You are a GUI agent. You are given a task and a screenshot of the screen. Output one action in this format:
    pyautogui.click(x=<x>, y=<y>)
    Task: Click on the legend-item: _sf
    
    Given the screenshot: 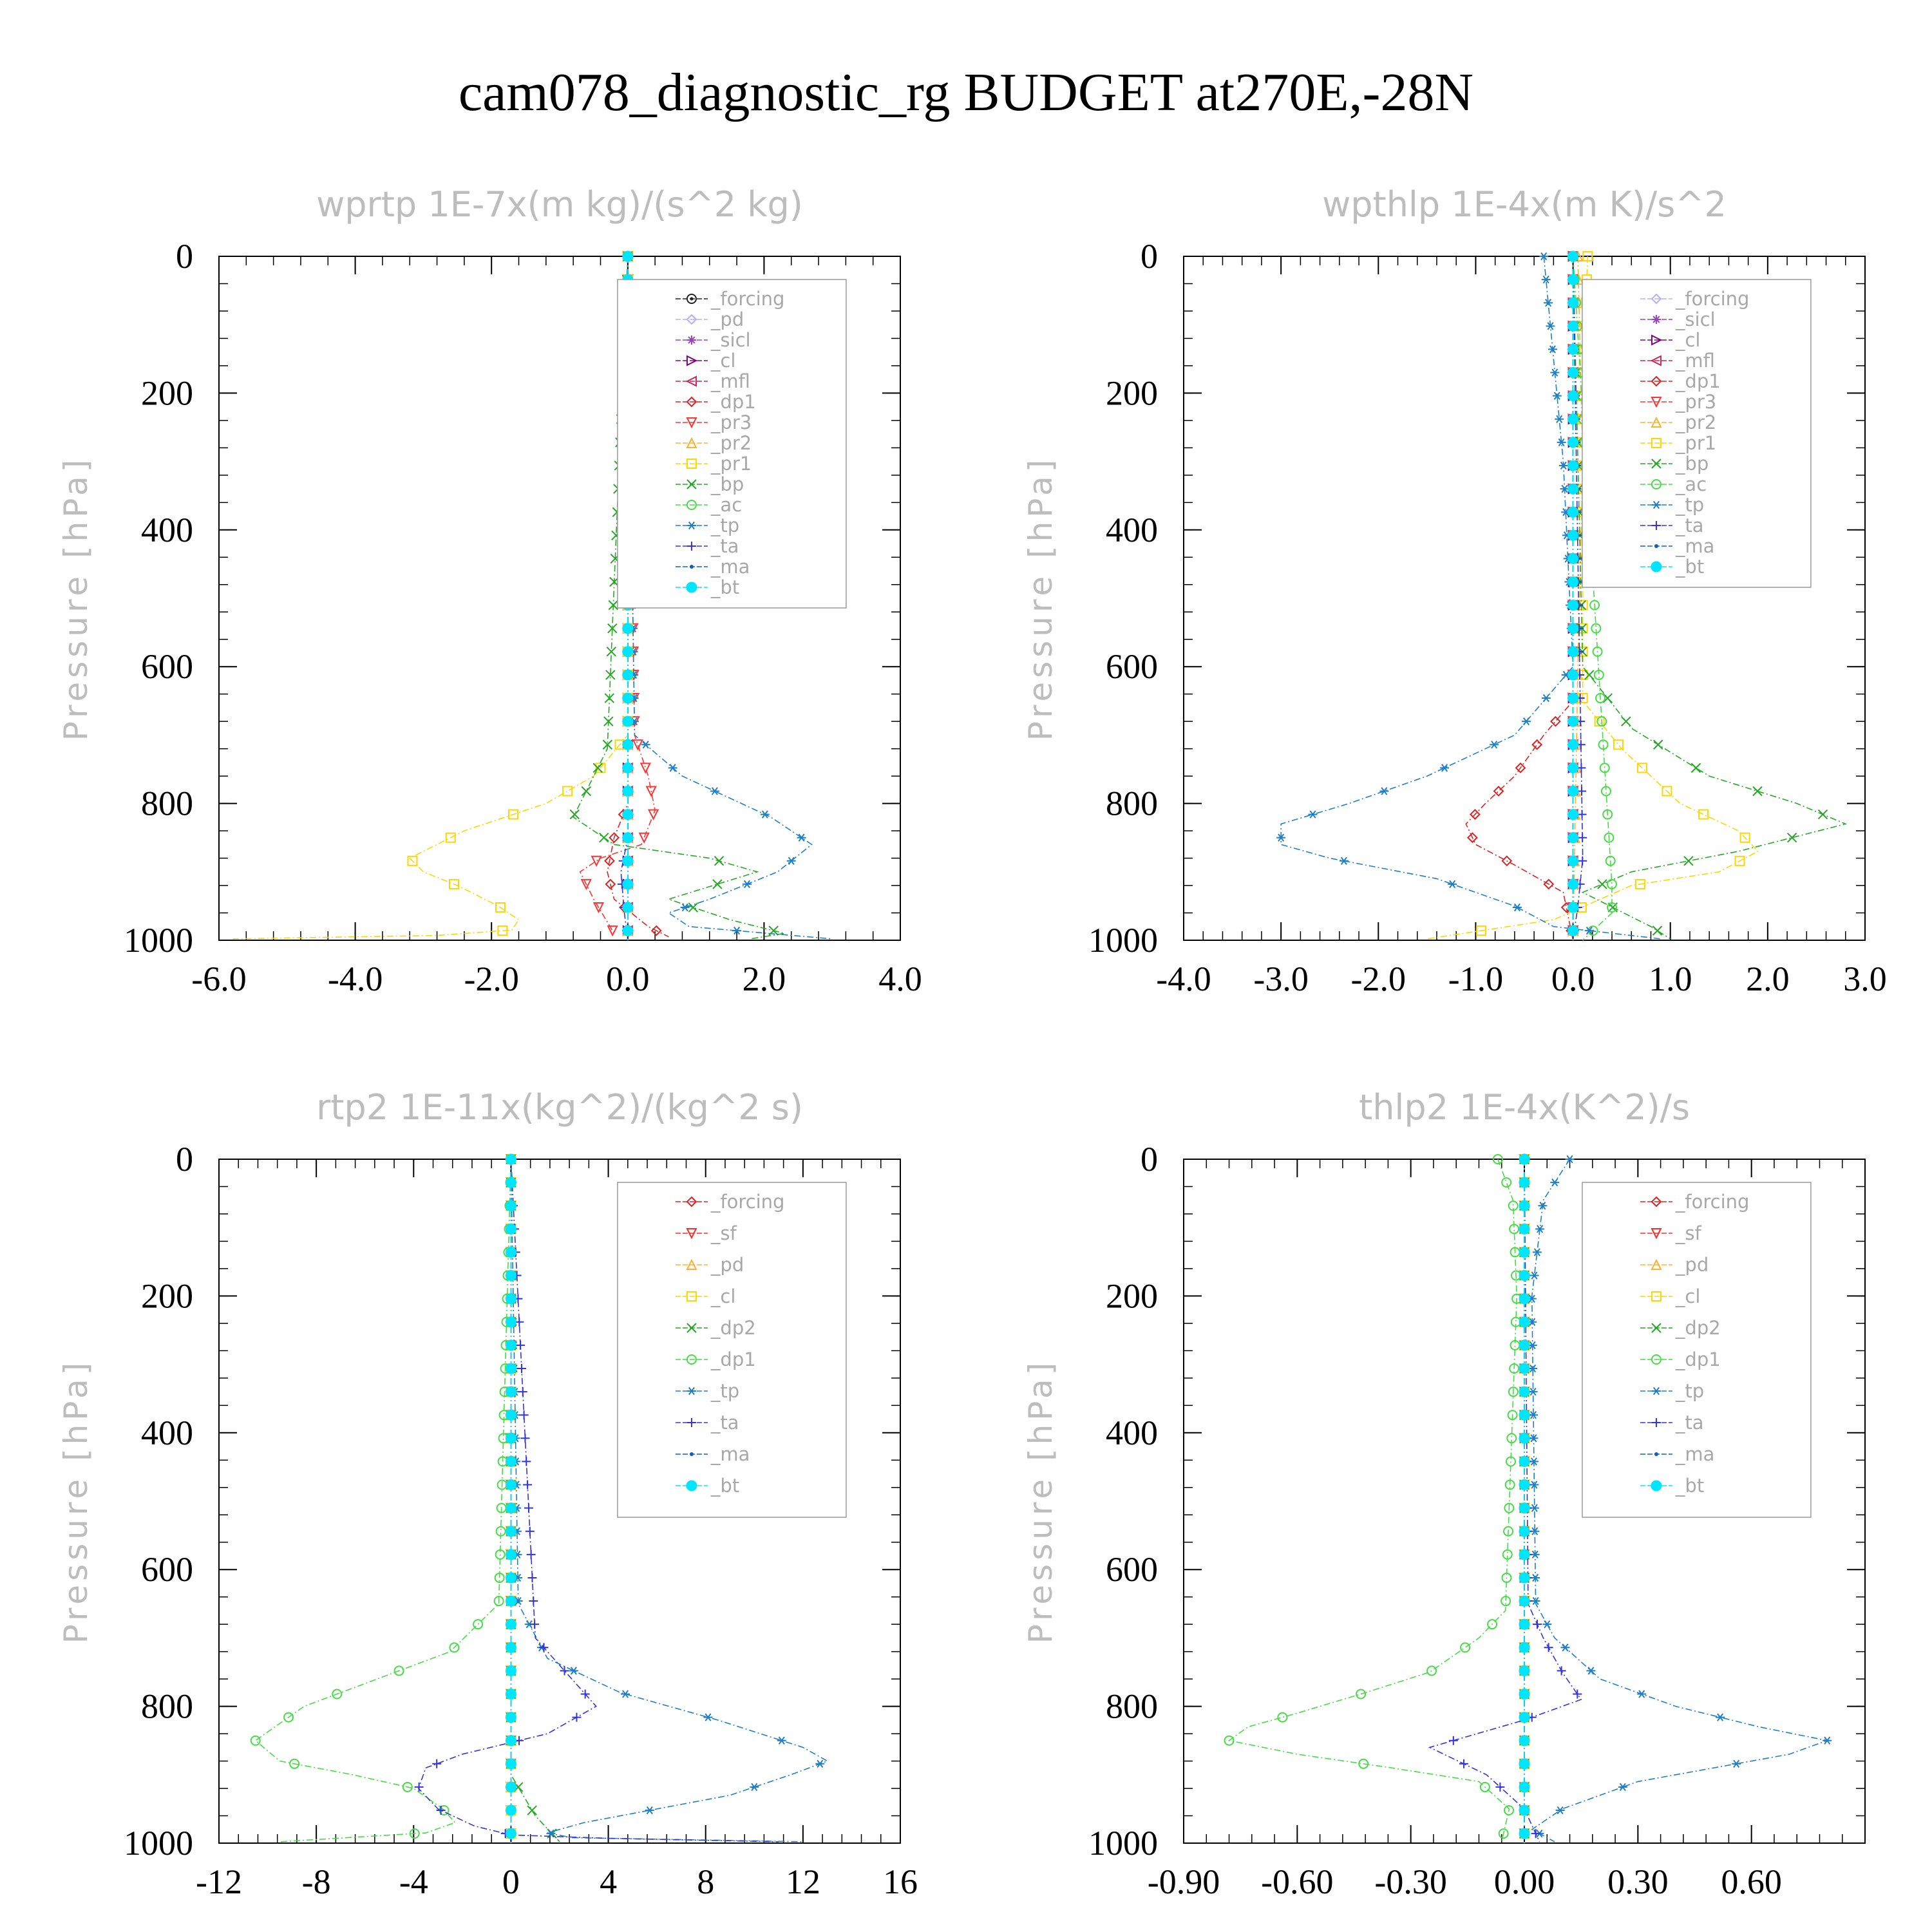 What is the action you would take?
    pyautogui.click(x=1671, y=1233)
    